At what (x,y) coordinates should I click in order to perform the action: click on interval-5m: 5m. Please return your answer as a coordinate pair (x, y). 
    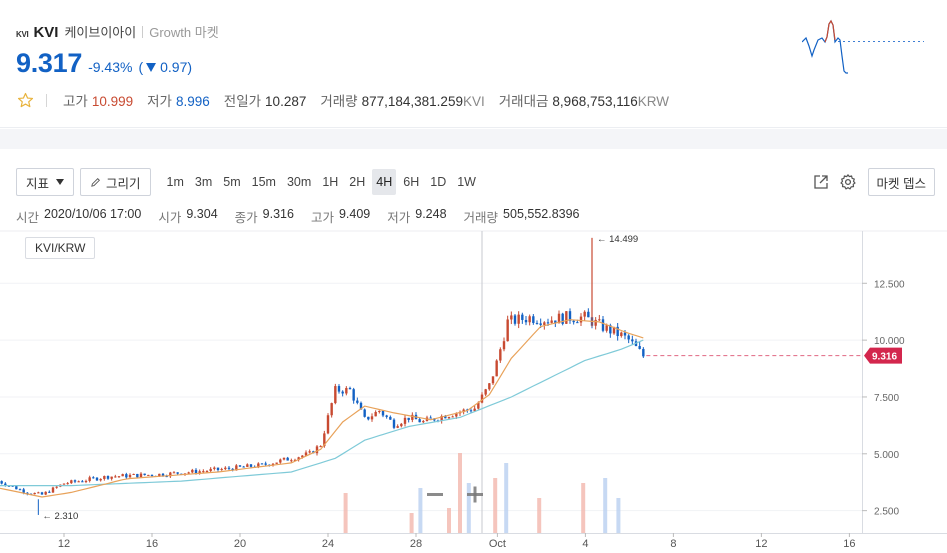
    Looking at the image, I should click on (232, 182).